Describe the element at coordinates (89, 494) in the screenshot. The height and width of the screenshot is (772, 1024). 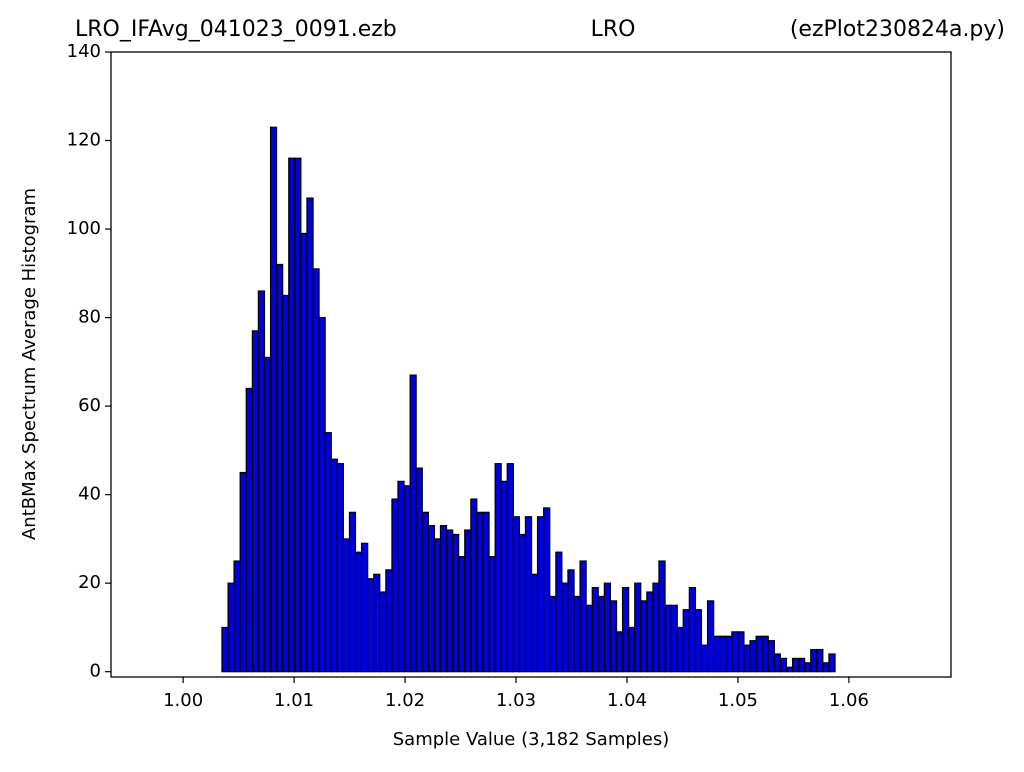
I see `y-tick-label: 40` at that location.